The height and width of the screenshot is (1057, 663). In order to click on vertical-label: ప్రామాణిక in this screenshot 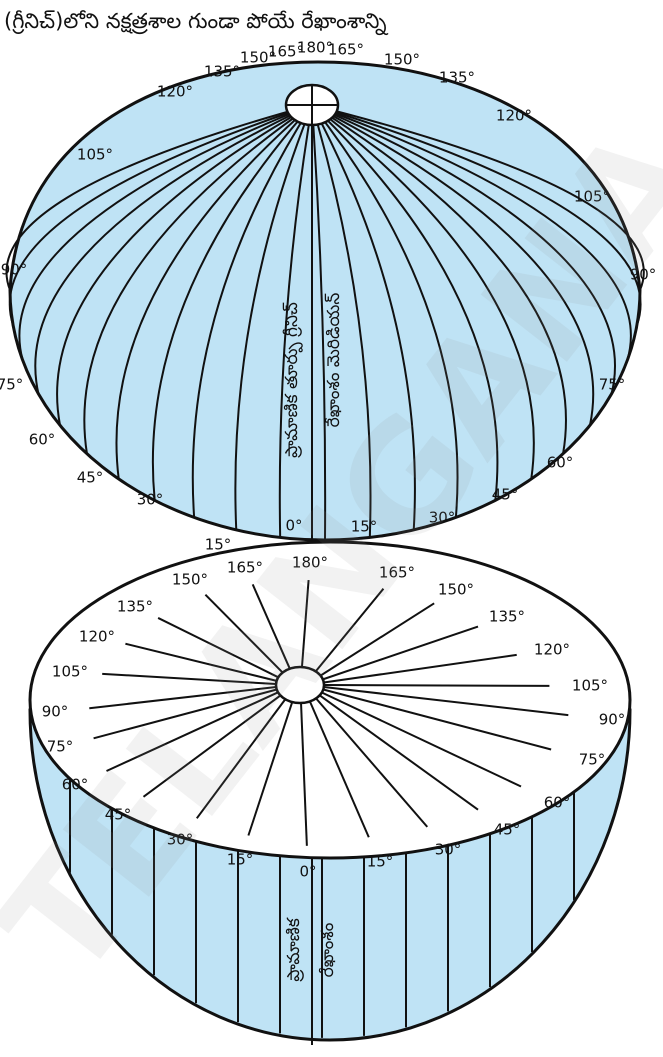, I will do `click(294, 949)`.